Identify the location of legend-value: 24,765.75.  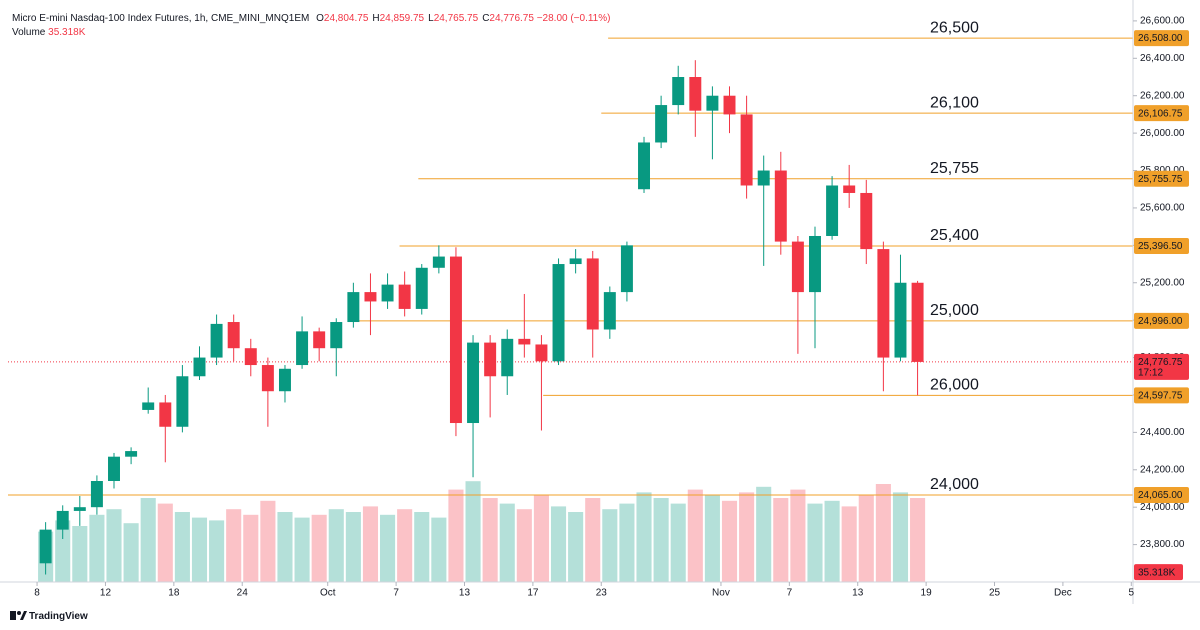
(456, 18).